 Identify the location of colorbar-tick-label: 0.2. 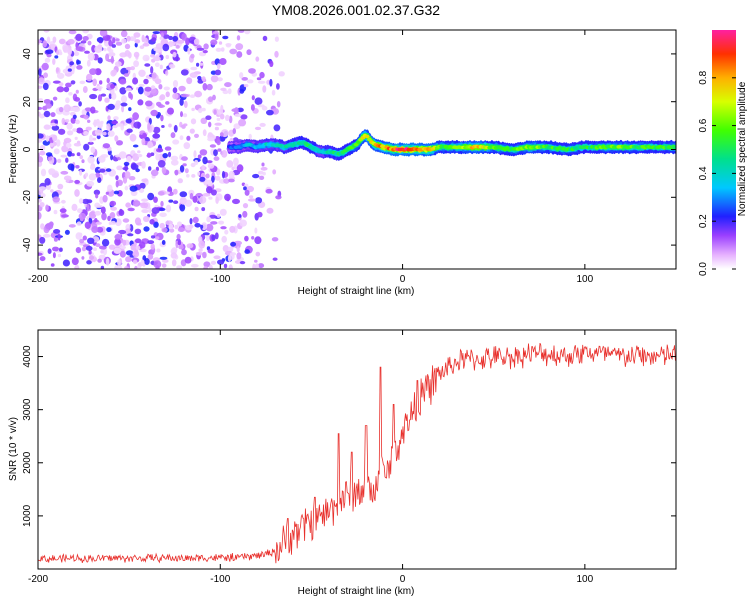
(703, 221).